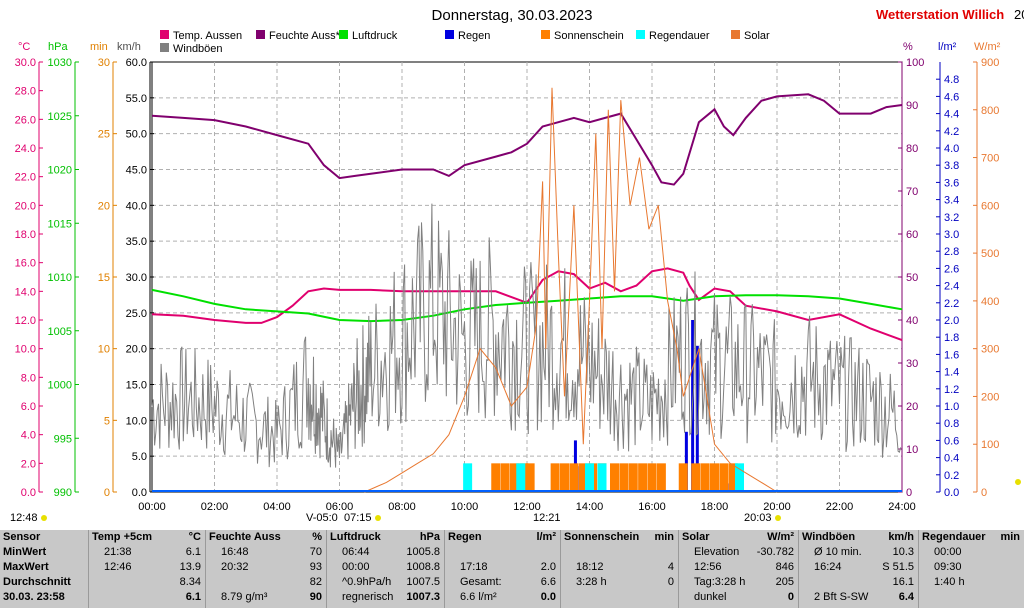 The image size is (1024, 608). Describe the element at coordinates (912, 278) in the screenshot. I see `humidity-axis-tick: 50` at that location.